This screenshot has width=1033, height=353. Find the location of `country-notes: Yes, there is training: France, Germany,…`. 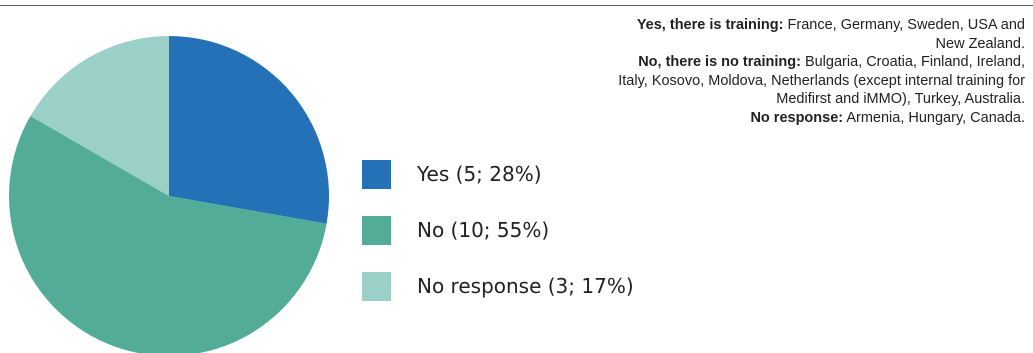

country-notes: Yes, there is training: France, Germany,… is located at coordinates (815, 71).